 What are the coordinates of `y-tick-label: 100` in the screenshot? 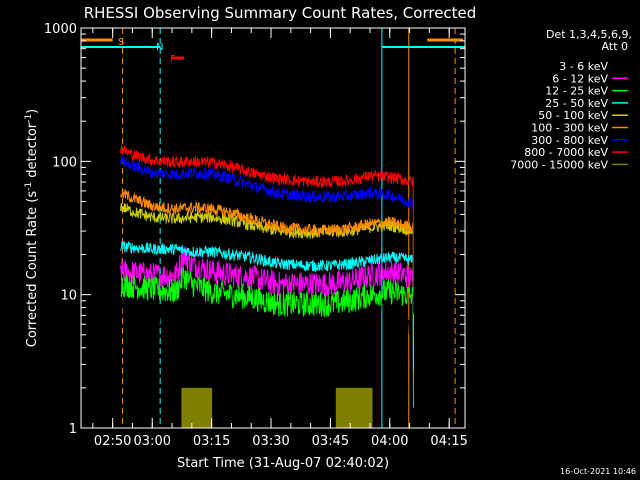 It's located at (64, 162).